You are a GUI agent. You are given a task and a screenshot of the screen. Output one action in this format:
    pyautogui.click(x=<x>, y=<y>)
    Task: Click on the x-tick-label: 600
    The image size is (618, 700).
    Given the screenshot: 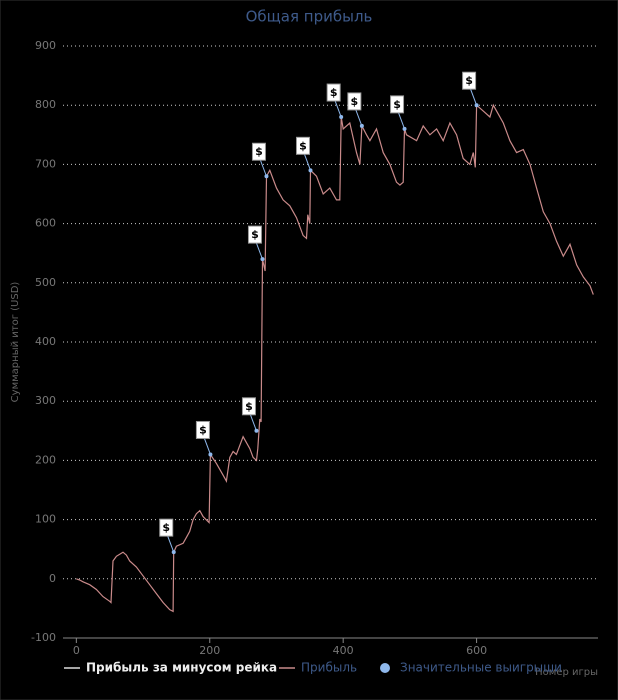 What is the action you would take?
    pyautogui.click(x=476, y=650)
    